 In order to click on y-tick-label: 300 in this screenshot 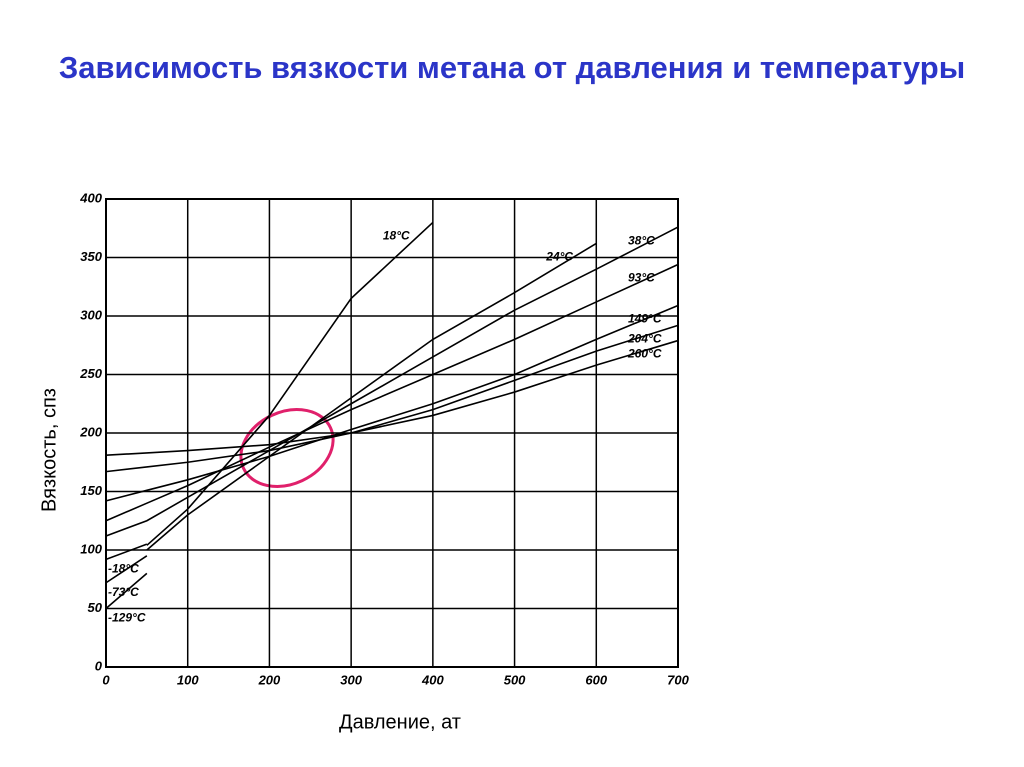, I will do `click(91, 314)`.